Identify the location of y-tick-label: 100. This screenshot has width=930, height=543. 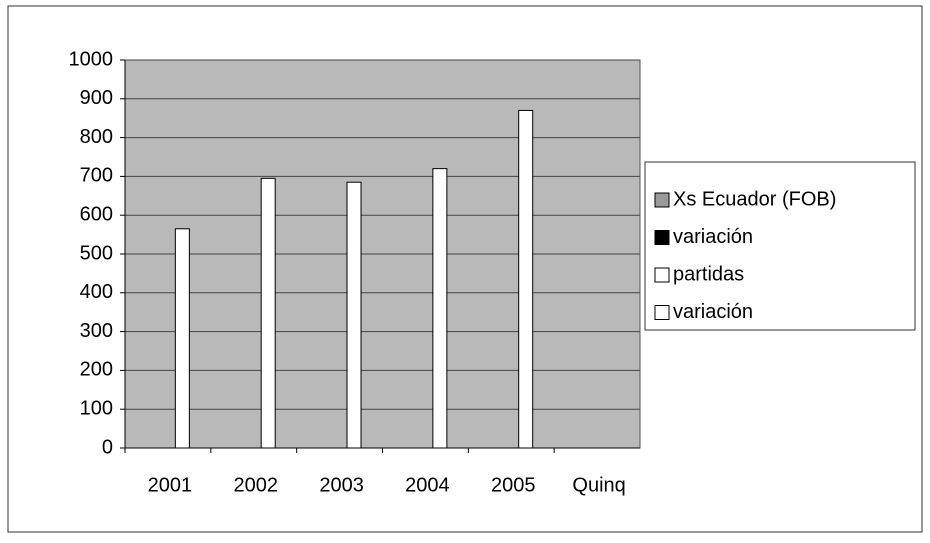
(96, 408).